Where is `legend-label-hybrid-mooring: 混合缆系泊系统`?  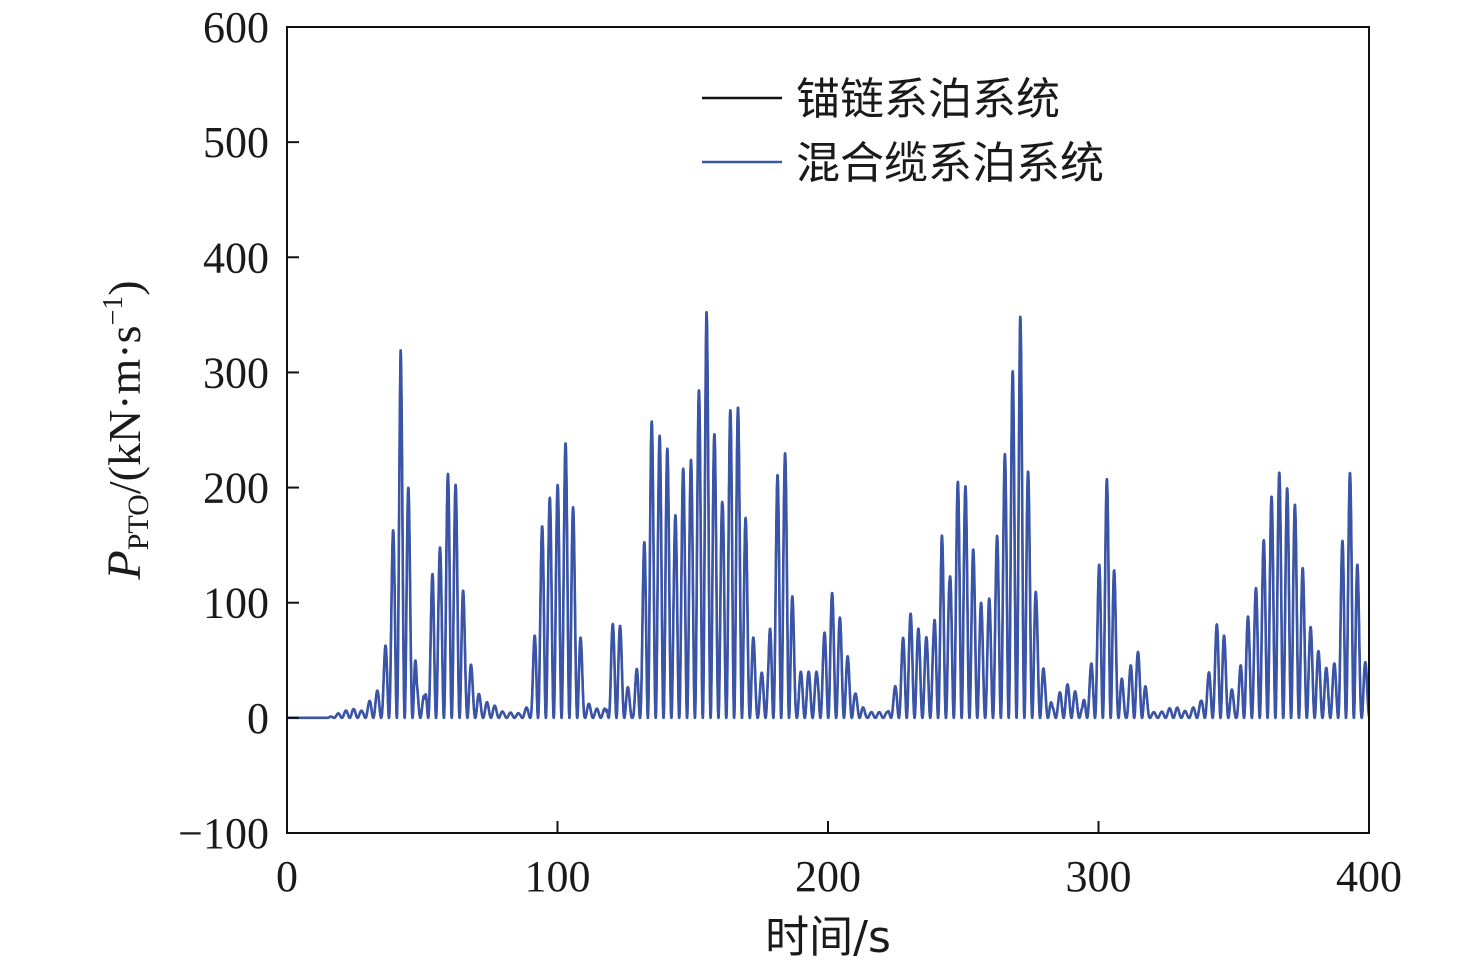 legend-label-hybrid-mooring: 混合缆系泊系统 is located at coordinates (950, 163).